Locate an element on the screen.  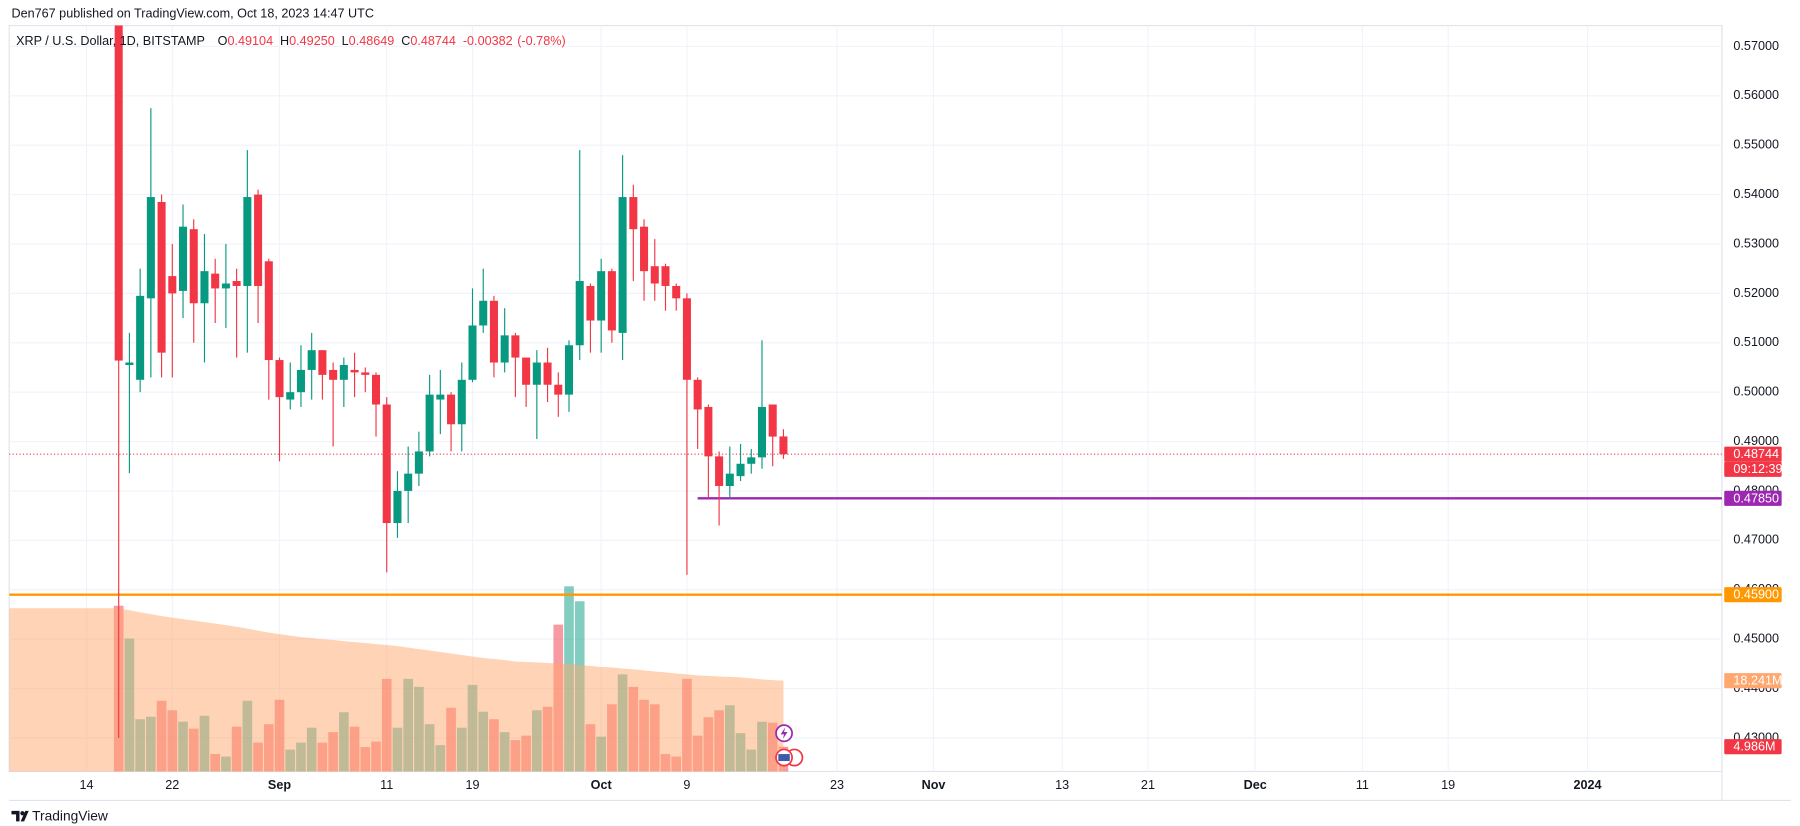
y-tick-label: 0.45000 is located at coordinates (1756, 638).